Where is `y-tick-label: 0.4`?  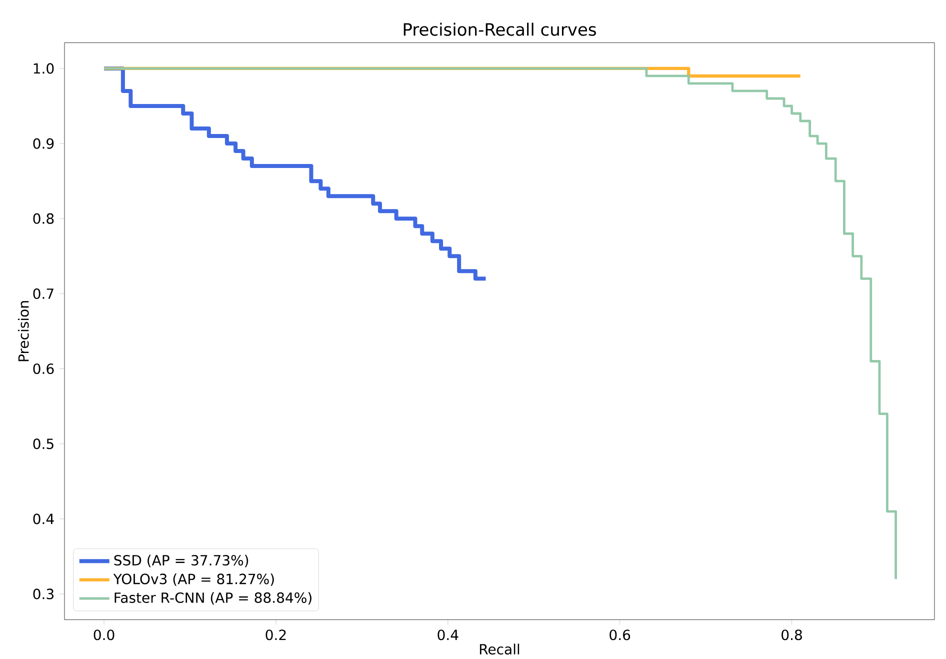
y-tick-label: 0.4 is located at coordinates (43, 519).